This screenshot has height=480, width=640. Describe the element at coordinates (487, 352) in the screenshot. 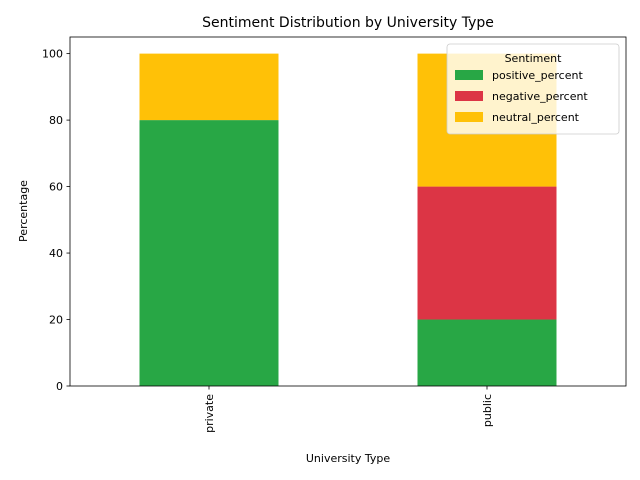

I see `bar-public-positive-percent` at that location.